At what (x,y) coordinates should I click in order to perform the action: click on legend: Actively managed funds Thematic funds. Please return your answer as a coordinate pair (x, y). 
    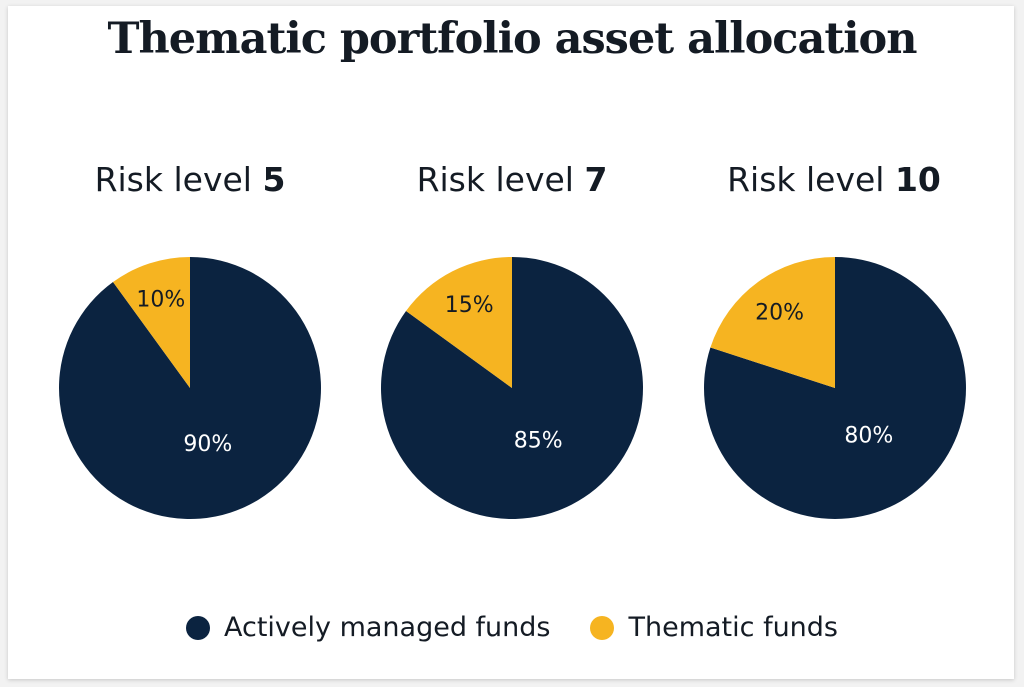
    Looking at the image, I should click on (512, 627).